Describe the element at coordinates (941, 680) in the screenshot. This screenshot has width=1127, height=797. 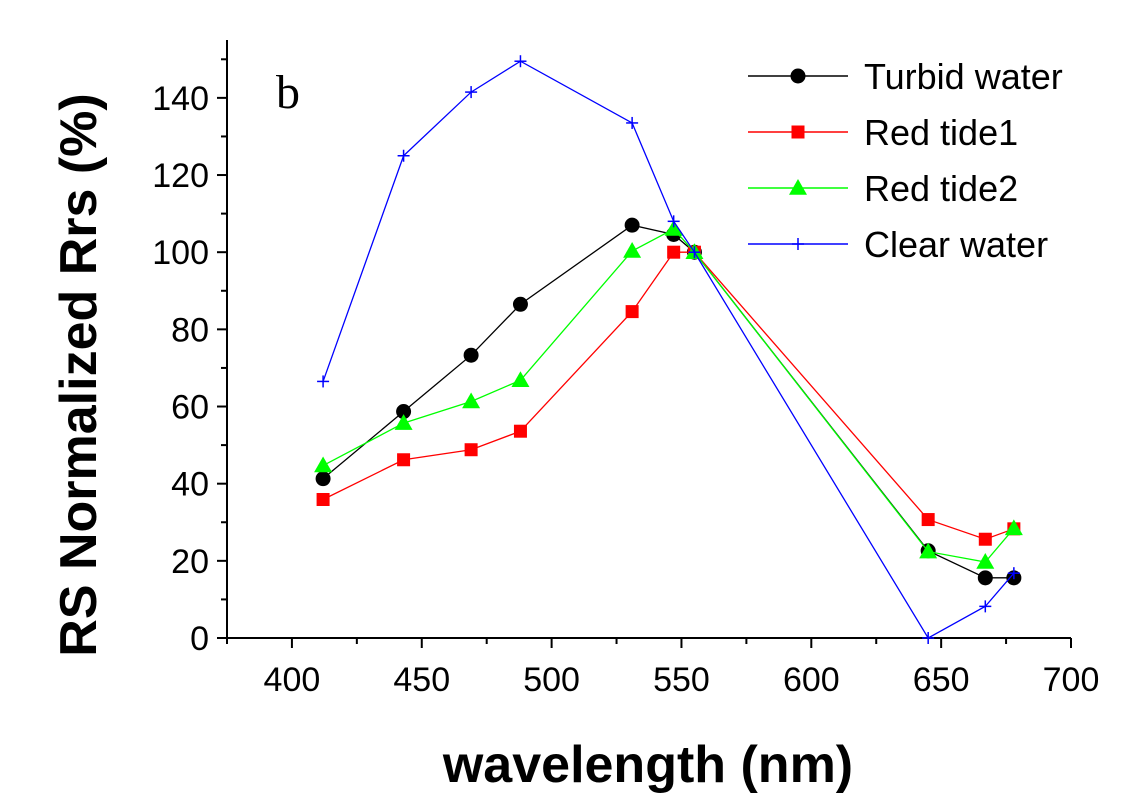
I see `x-tick-label: 650` at that location.